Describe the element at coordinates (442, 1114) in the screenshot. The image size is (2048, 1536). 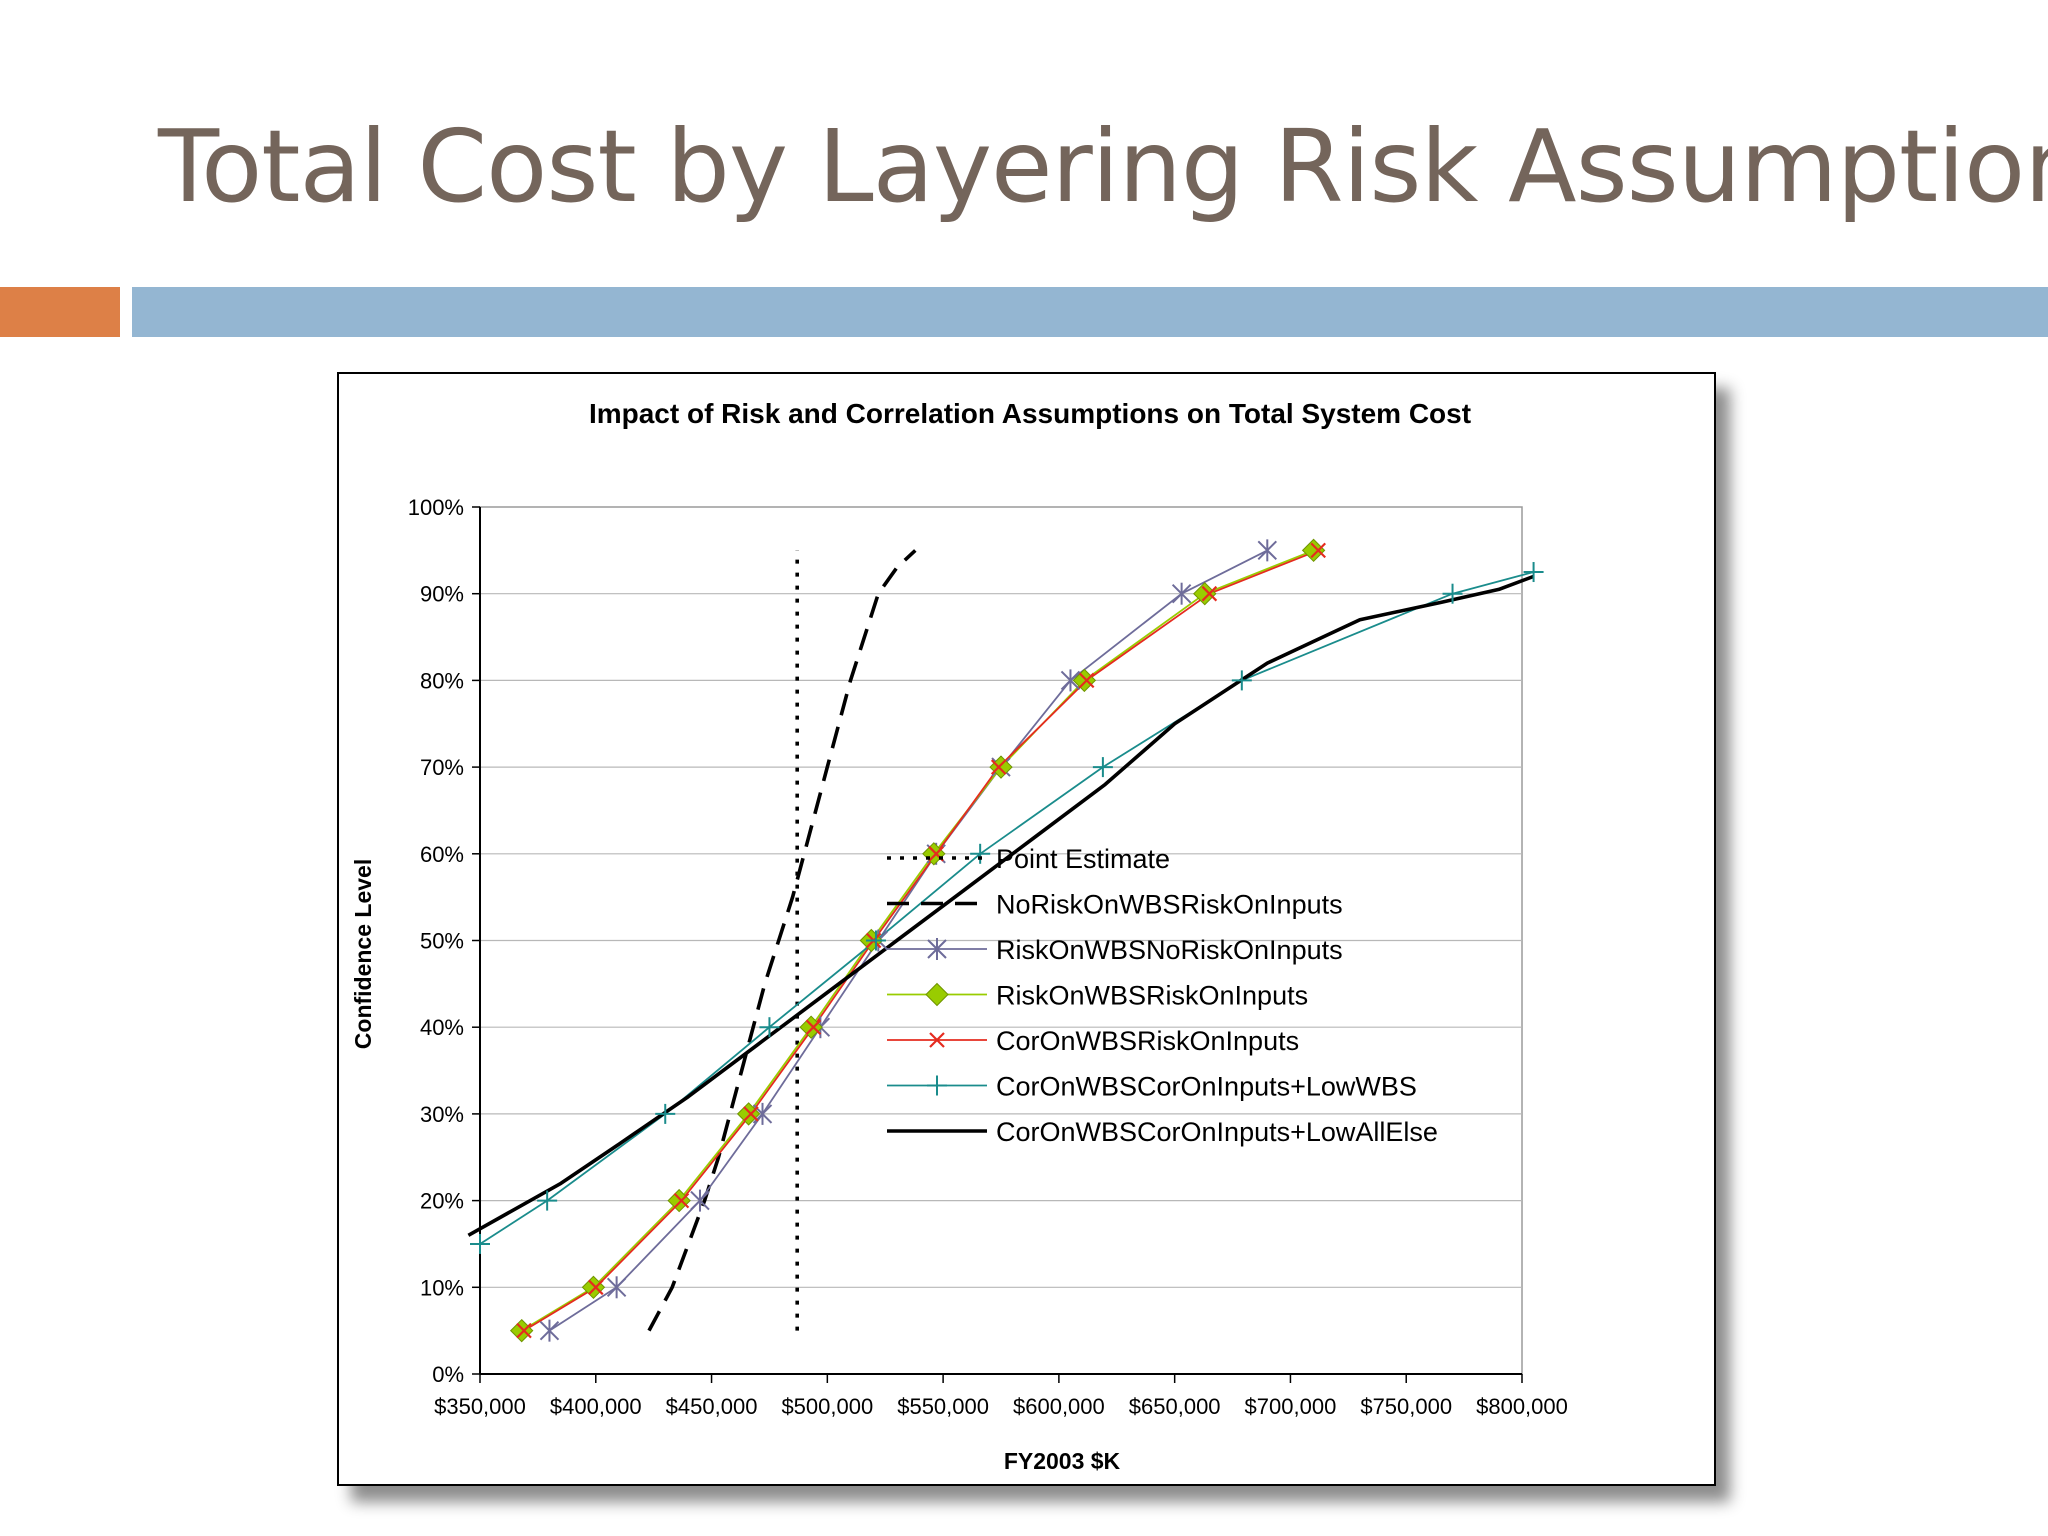
I see `y-tick-label: 30%` at that location.